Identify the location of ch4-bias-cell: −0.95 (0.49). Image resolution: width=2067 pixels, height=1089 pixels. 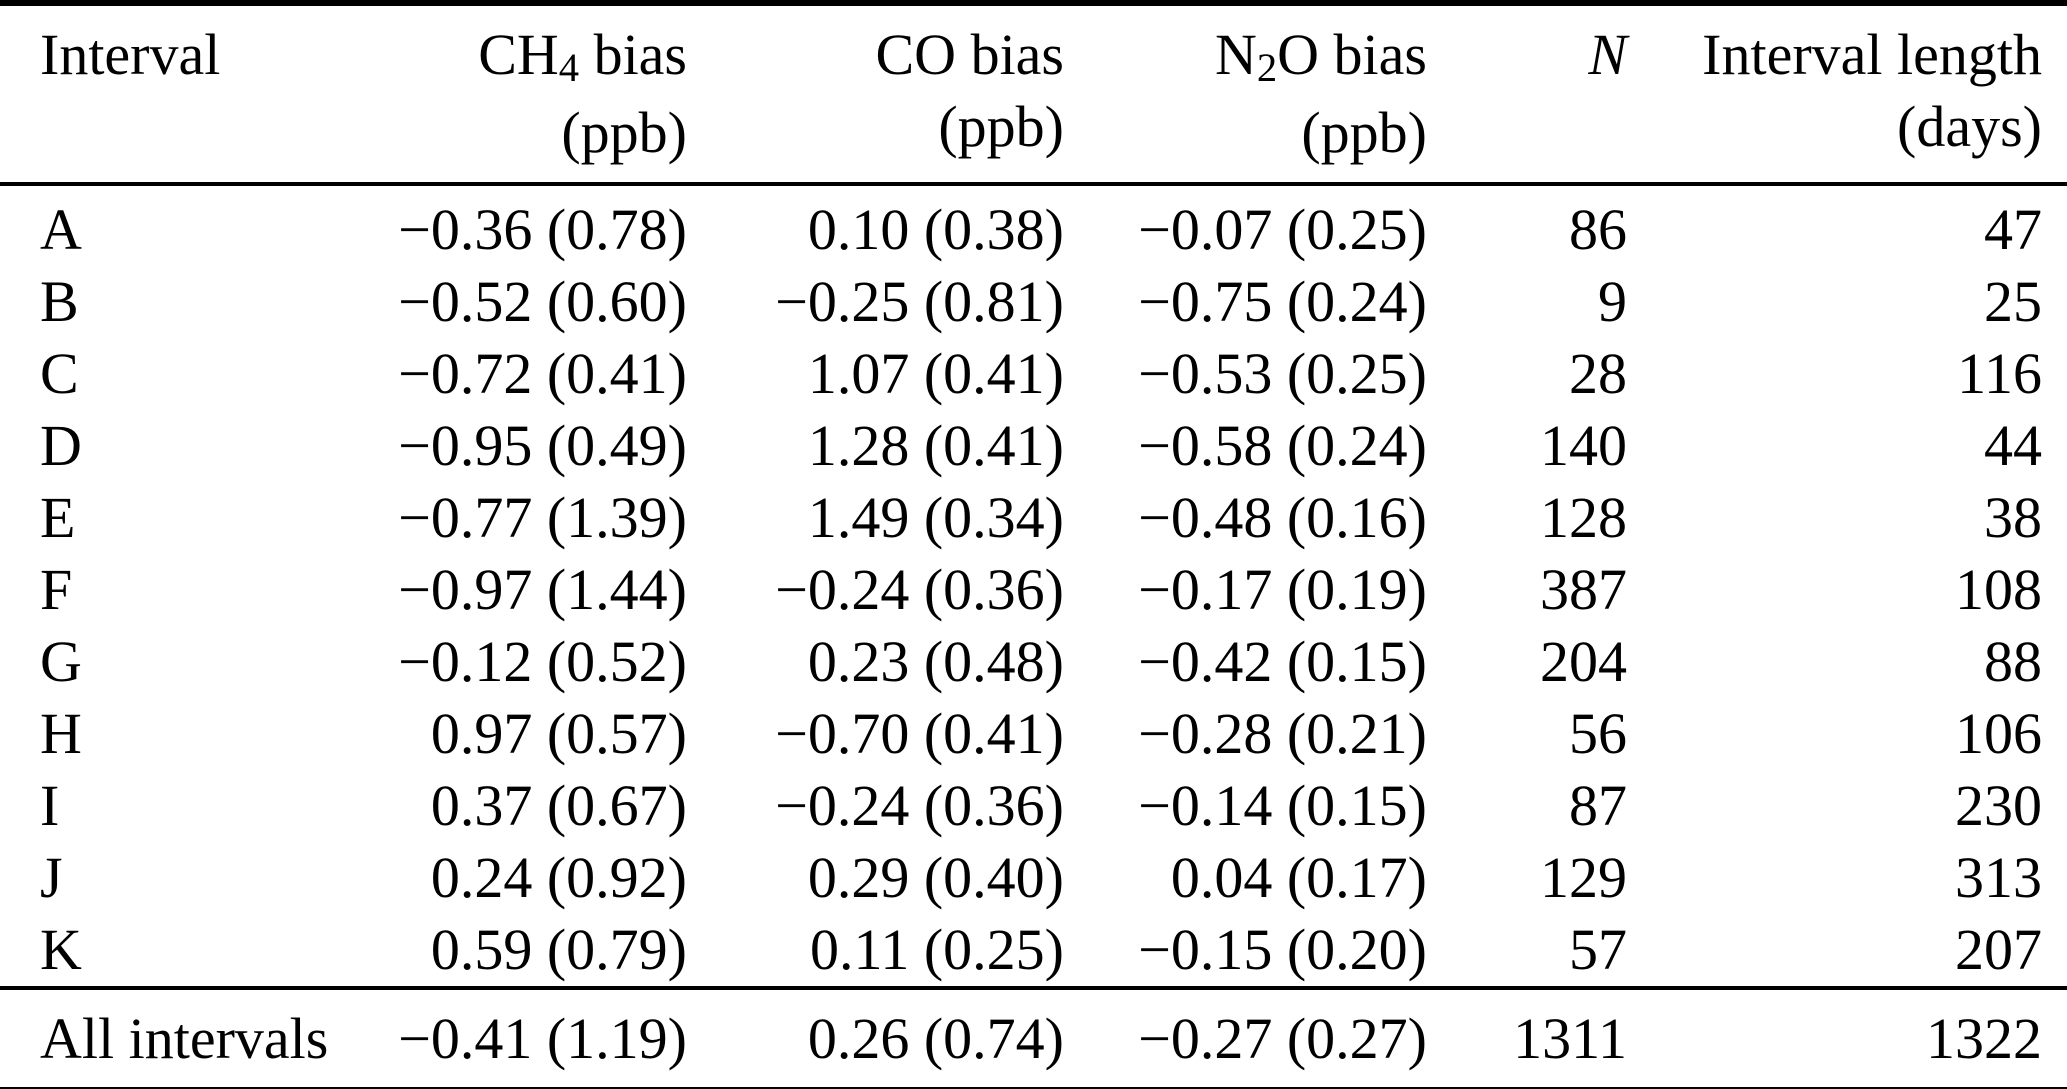
(542, 445).